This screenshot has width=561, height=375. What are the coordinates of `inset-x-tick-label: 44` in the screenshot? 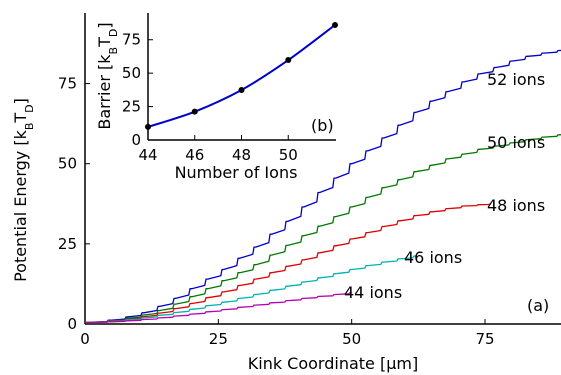 It's located at (147, 155).